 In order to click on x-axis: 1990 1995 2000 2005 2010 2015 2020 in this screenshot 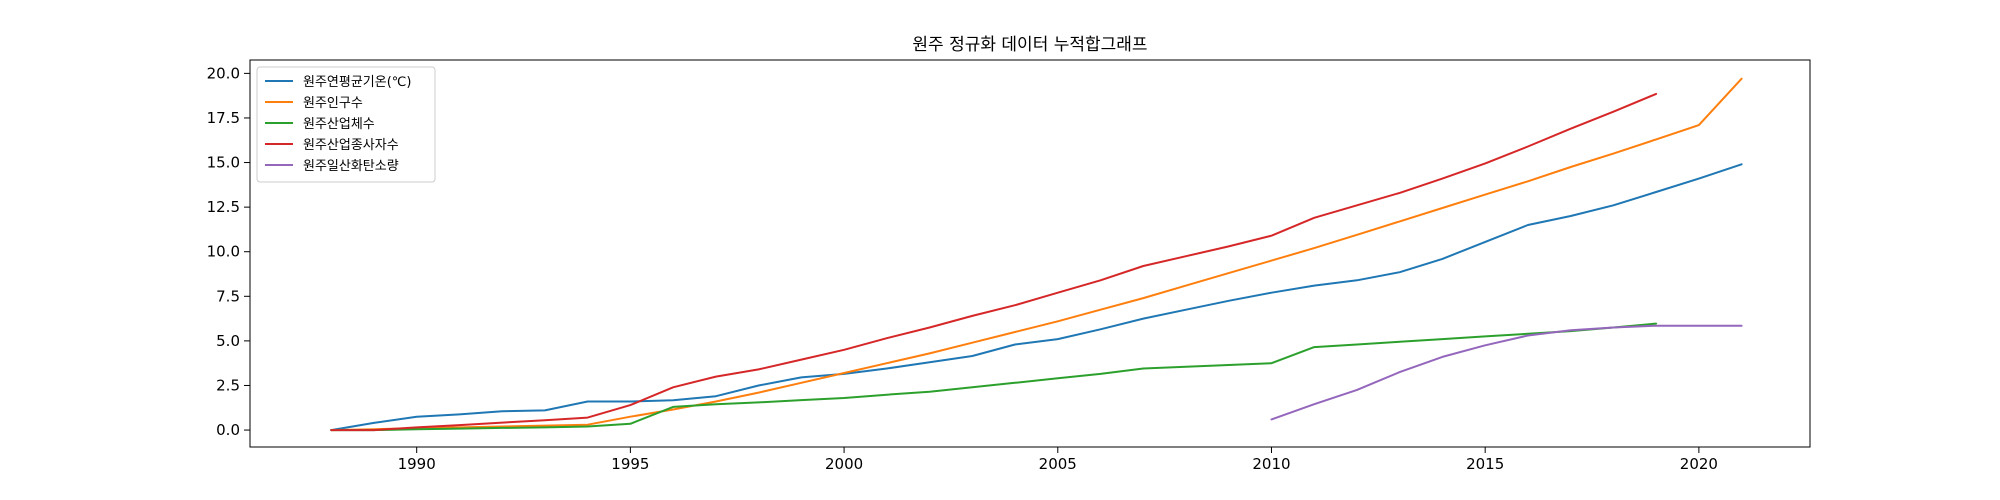, I will do `click(1058, 460)`.